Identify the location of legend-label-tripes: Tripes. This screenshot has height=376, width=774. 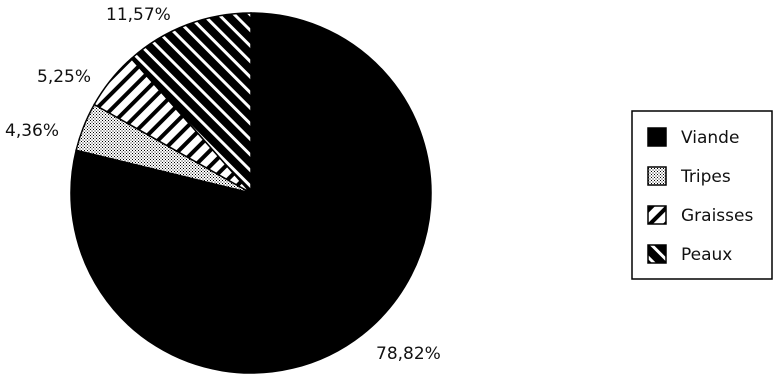
(705, 177).